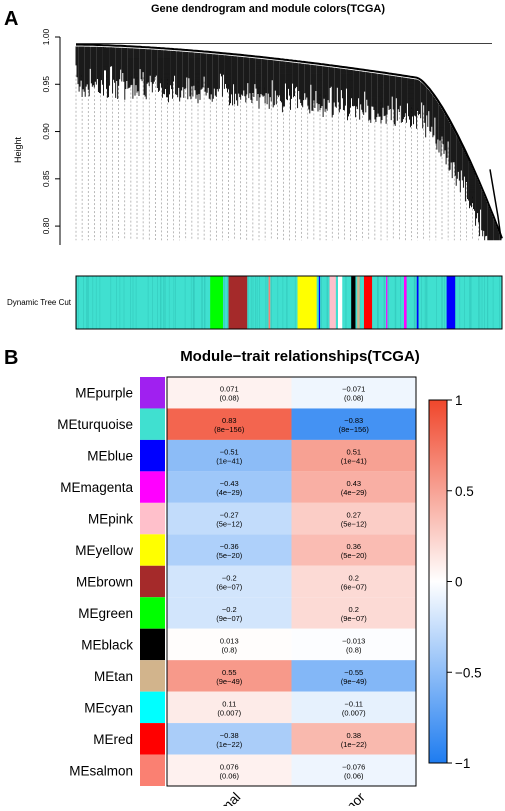 The image size is (505, 811). I want to click on legend-tick-label: 1, so click(459, 400).